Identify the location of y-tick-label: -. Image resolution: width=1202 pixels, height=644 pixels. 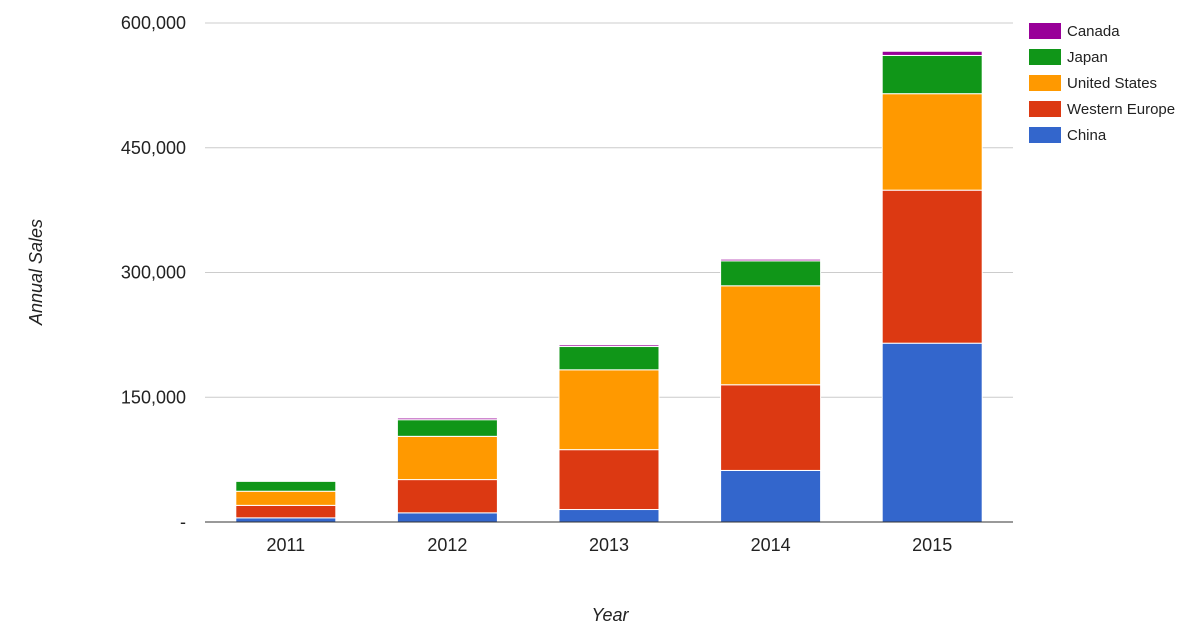
(183, 522).